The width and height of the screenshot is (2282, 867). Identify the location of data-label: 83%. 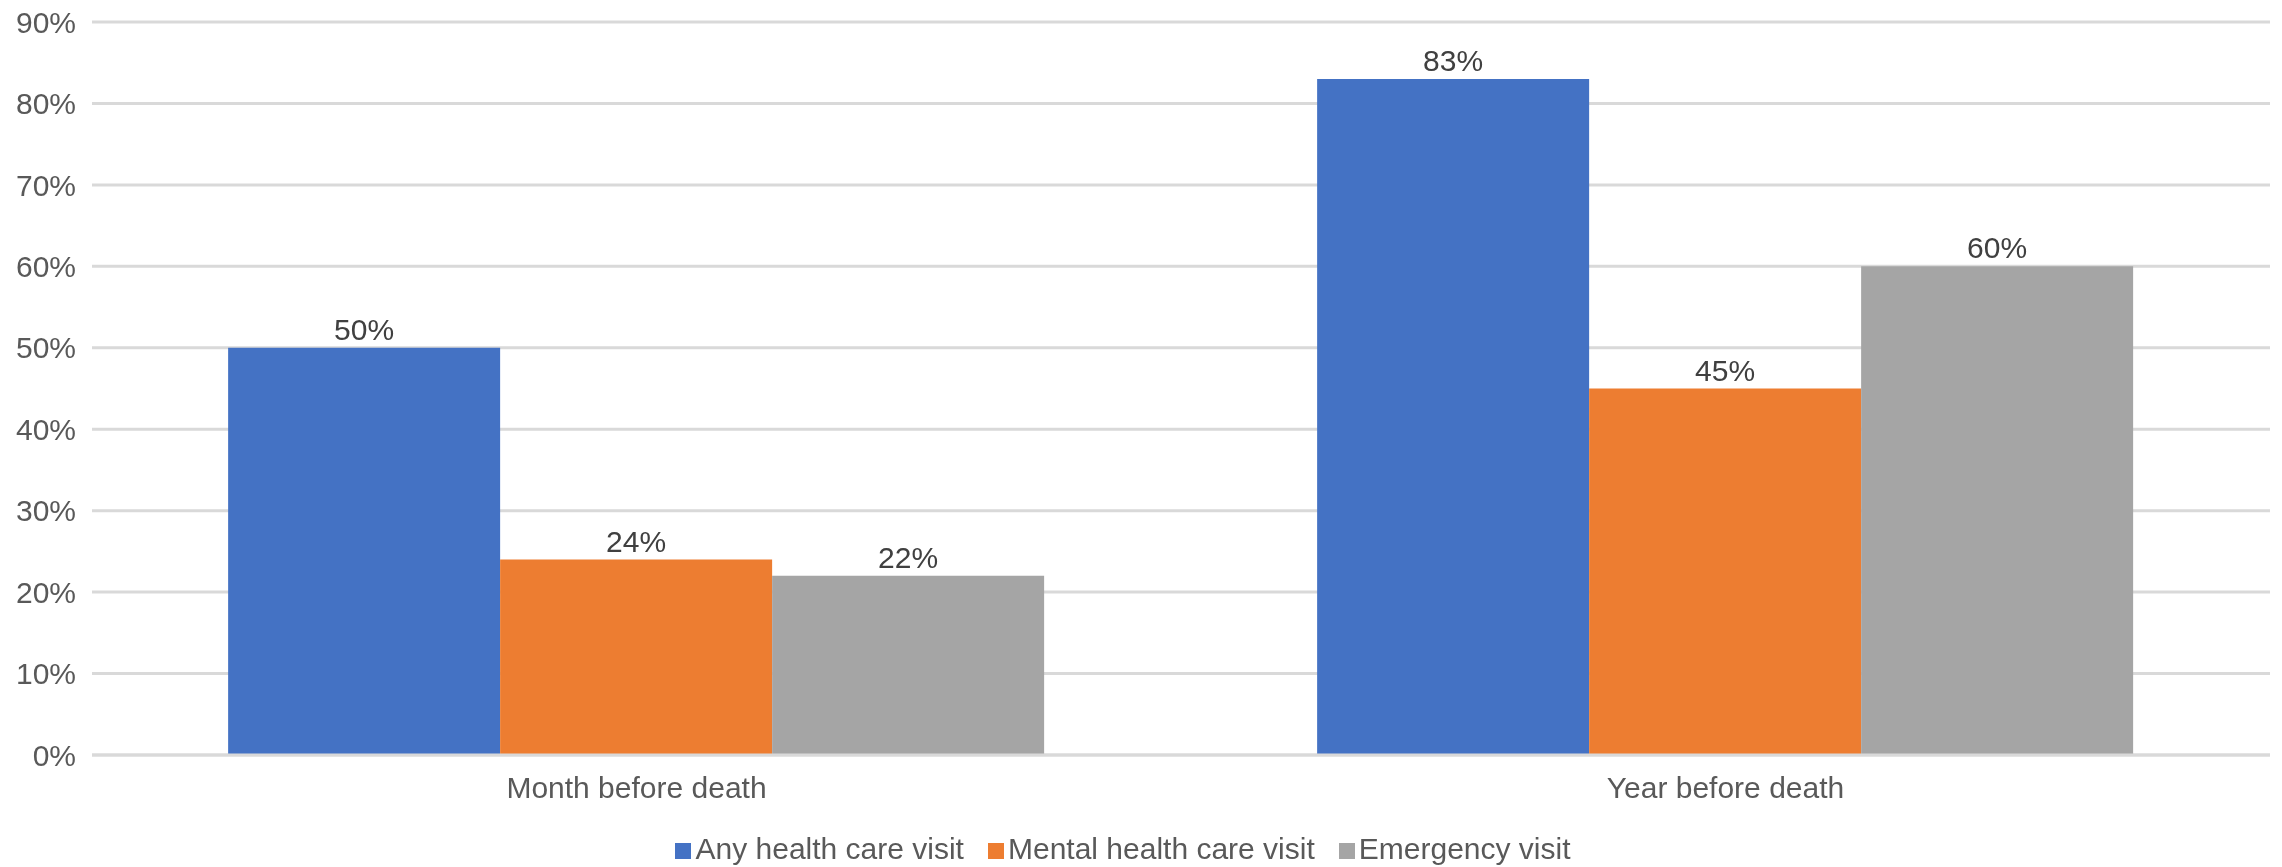
(1453, 61).